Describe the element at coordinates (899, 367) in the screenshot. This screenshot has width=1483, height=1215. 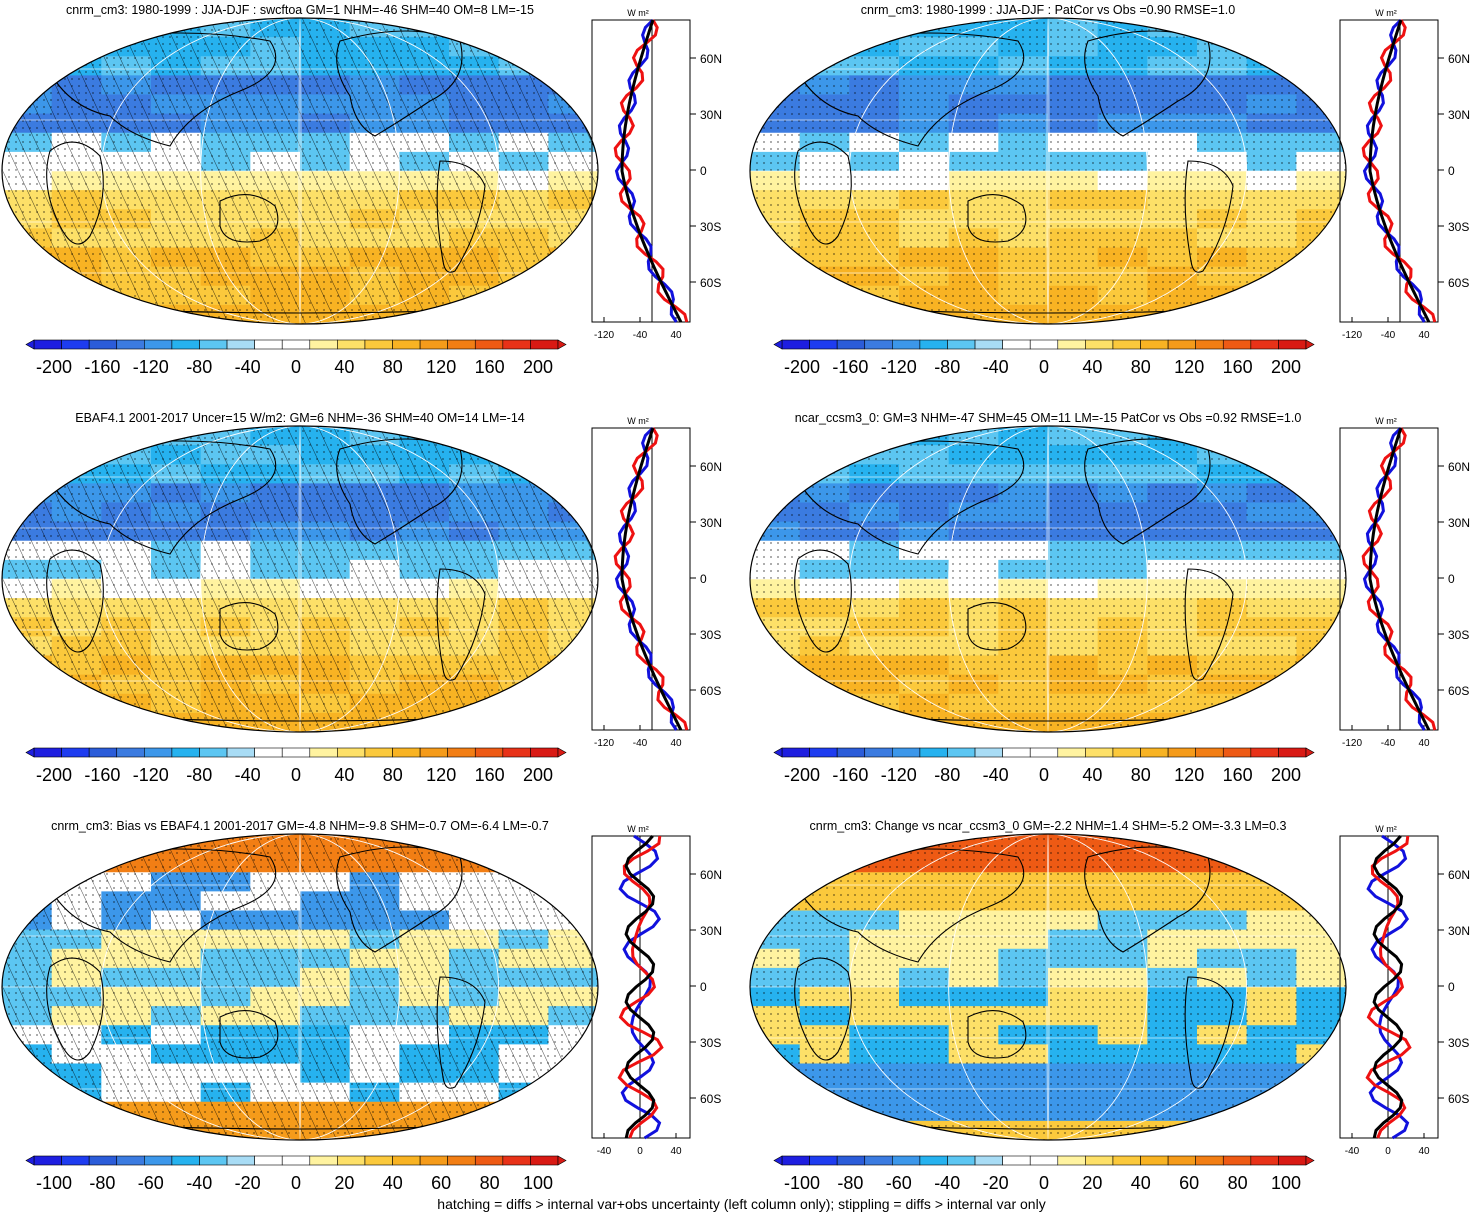
I see `colorbar-tick-label: -120` at that location.